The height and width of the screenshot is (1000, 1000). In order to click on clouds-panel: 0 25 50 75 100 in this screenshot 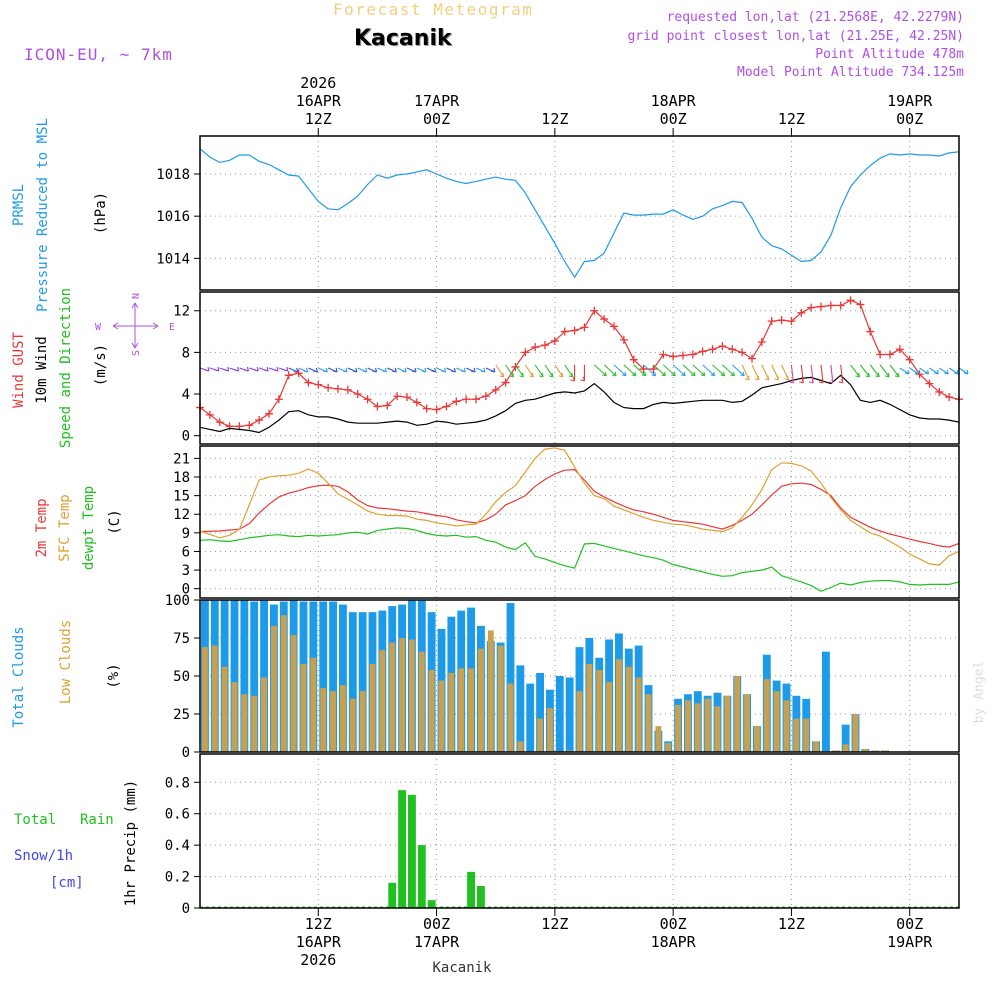, I will do `click(562, 677)`.